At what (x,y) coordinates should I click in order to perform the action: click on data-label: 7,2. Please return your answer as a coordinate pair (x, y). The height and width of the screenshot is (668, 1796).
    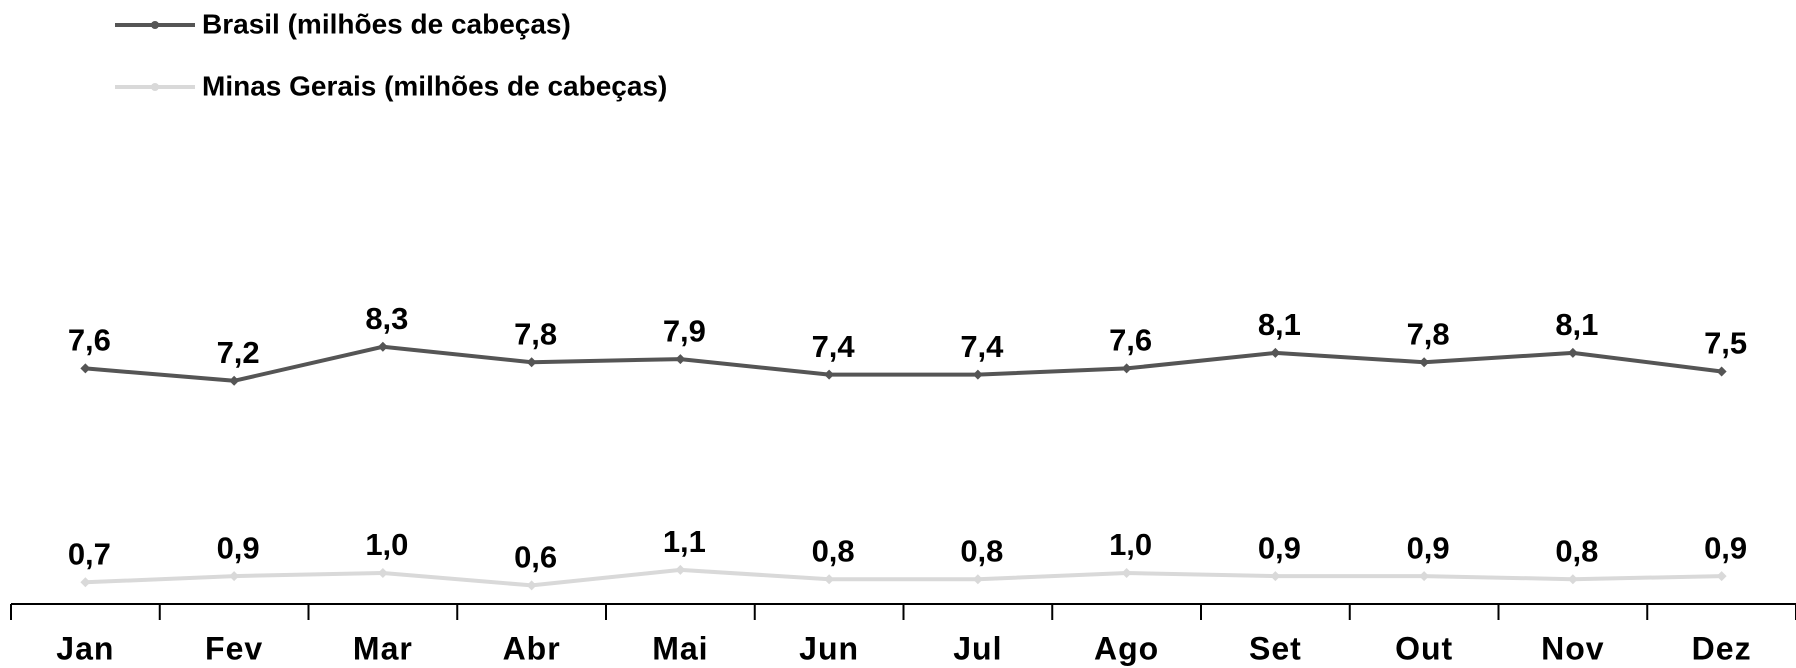
    Looking at the image, I should click on (238, 352).